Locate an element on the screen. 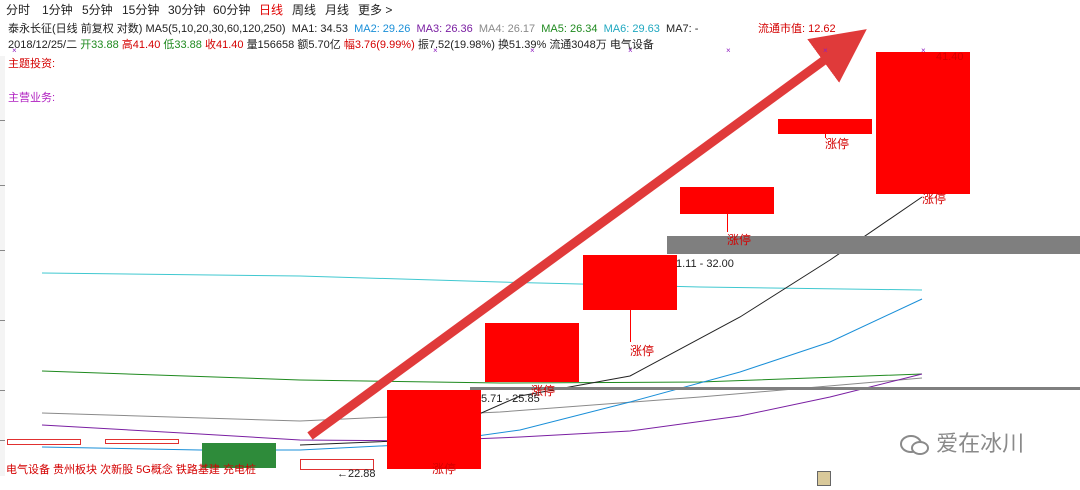  watermark: 爱在冰川 is located at coordinates (962, 442).